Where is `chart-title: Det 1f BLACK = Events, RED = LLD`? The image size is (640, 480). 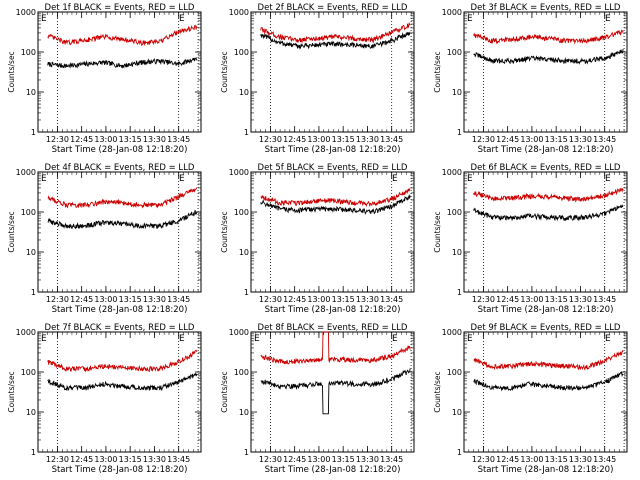
chart-title: Det 1f BLACK = Events, RED = LLD is located at coordinates (120, 8).